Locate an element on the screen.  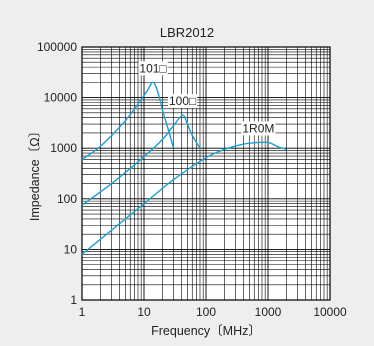
series-label-1: 100□ is located at coordinates (183, 101).